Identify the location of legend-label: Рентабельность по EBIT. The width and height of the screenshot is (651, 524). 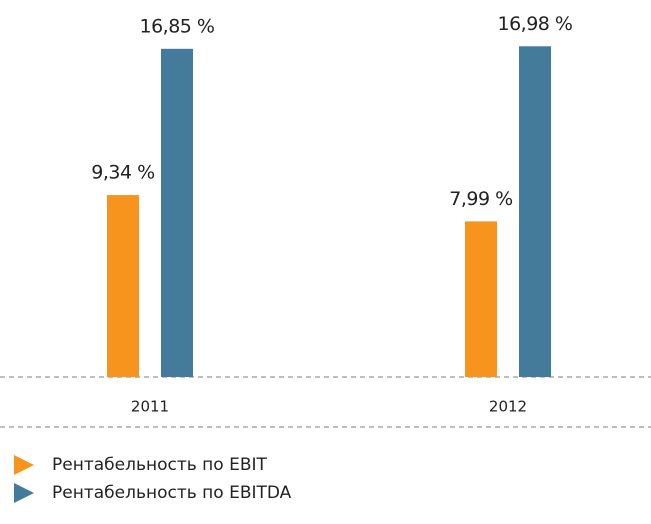
(159, 465).